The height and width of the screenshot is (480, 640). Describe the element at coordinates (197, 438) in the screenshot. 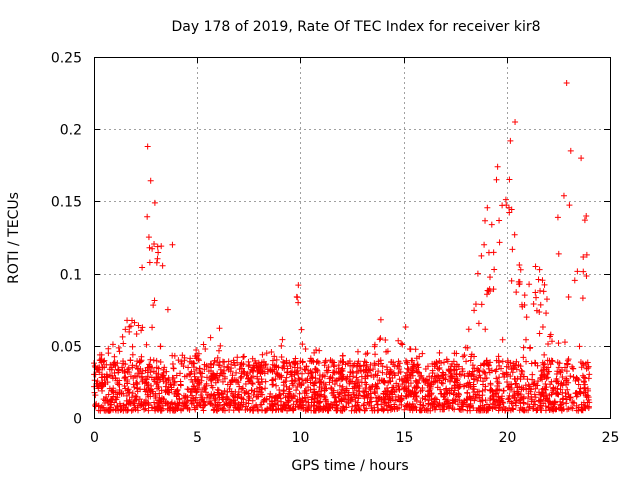

I see `x-tick-label: 5` at that location.